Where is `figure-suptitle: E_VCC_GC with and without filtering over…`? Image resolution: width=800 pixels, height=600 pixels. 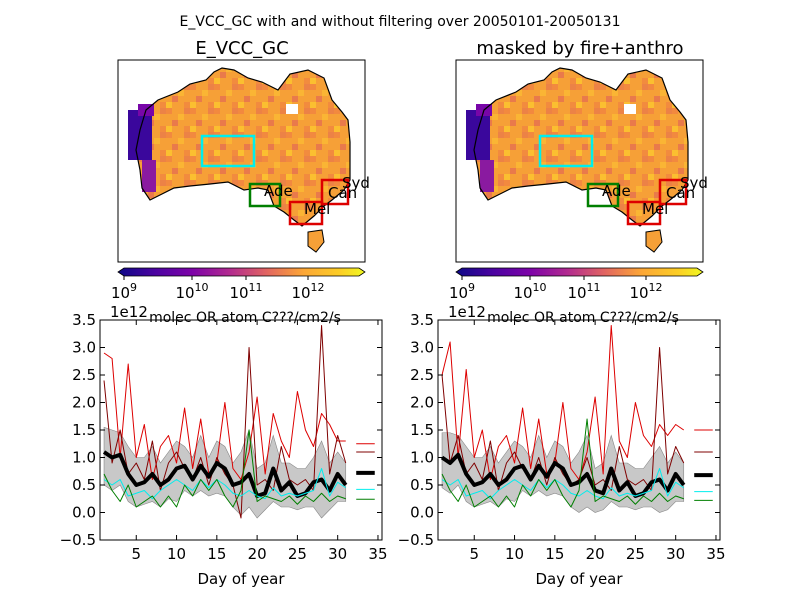
figure-suptitle: E_VCC_GC with and without filtering over… is located at coordinates (400, 22).